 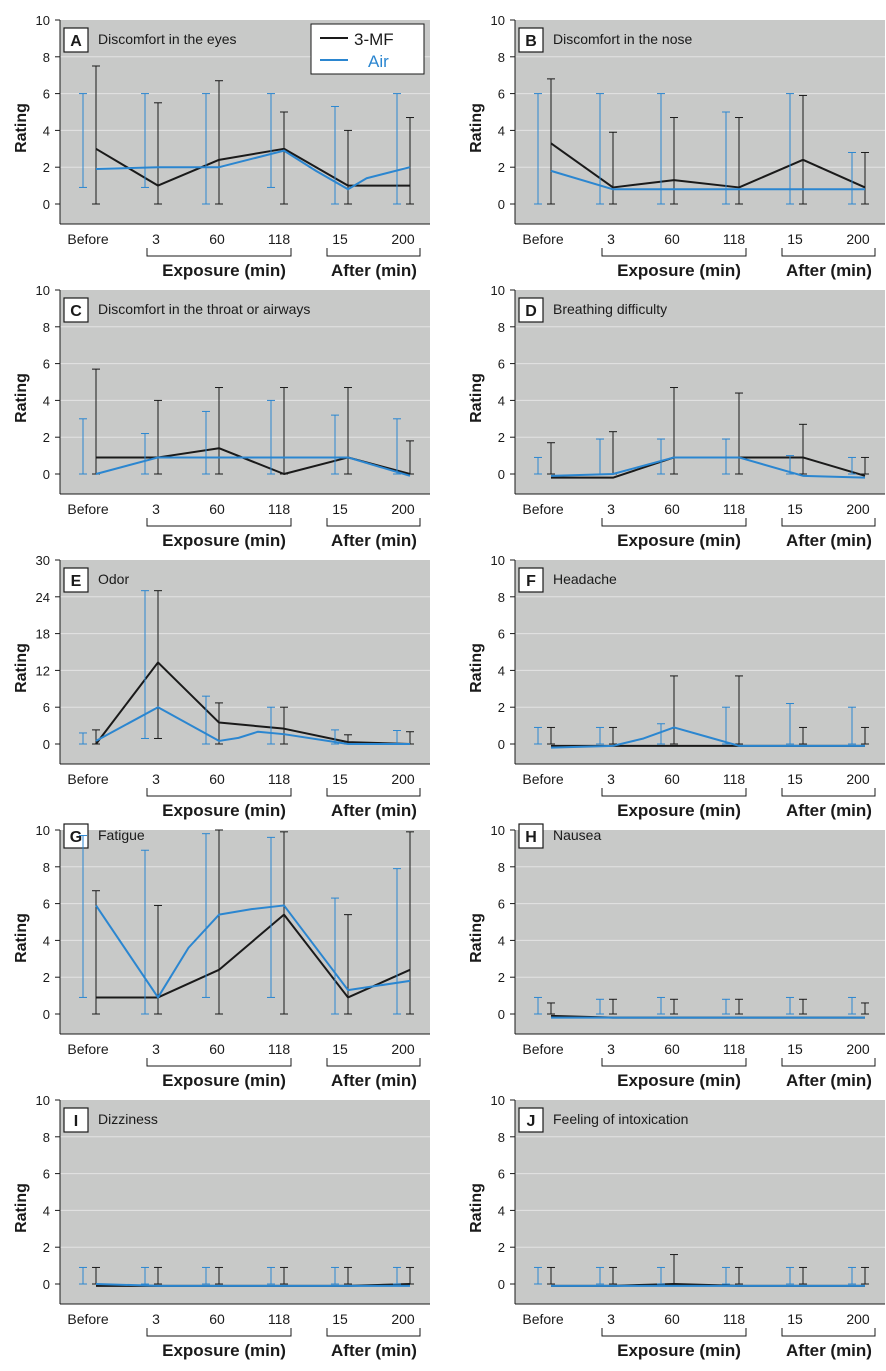 I want to click on panel-letter: D, so click(x=531, y=311).